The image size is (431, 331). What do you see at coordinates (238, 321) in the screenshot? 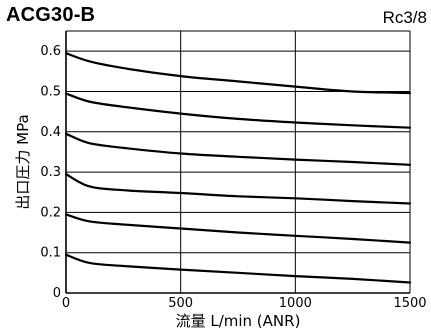
I see `x-axis-title: 流量 L/min (ANR)` at bounding box center [238, 321].